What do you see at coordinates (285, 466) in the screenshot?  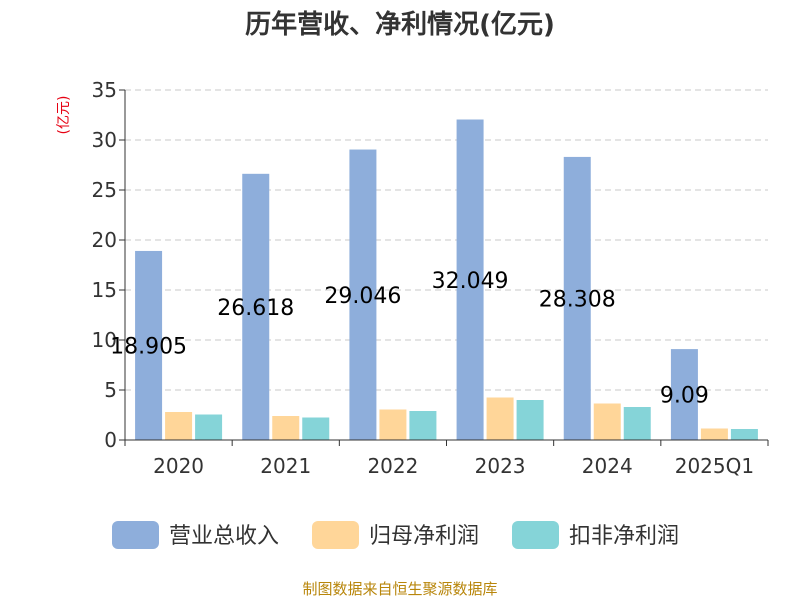 I see `x-tick-label: 2021` at bounding box center [285, 466].